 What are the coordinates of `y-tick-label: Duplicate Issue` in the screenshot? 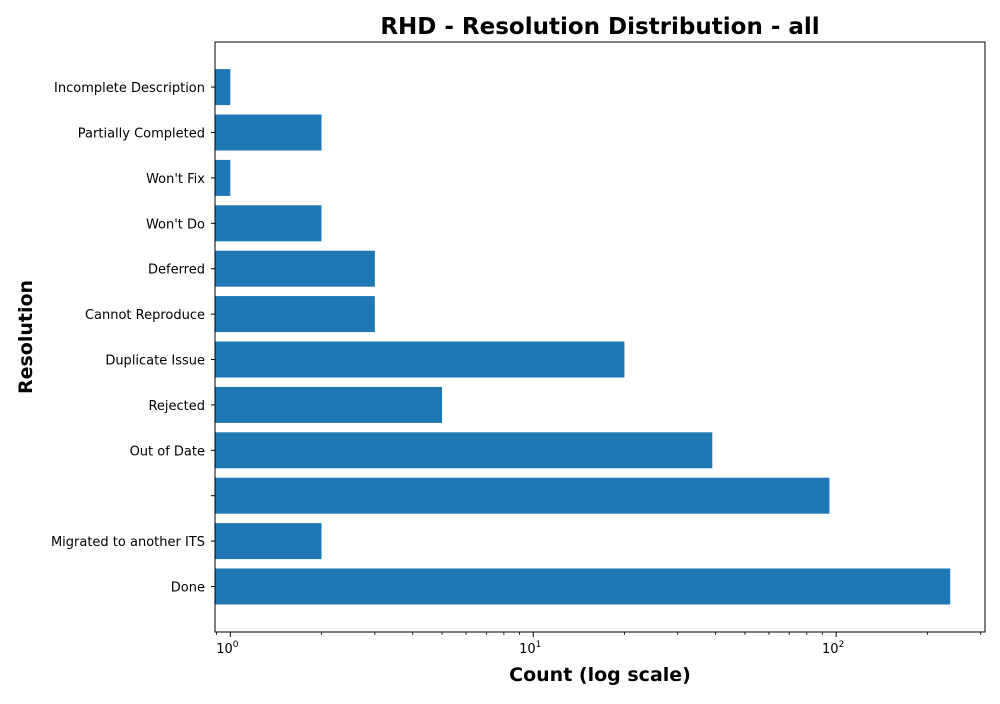 It's located at (155, 361).